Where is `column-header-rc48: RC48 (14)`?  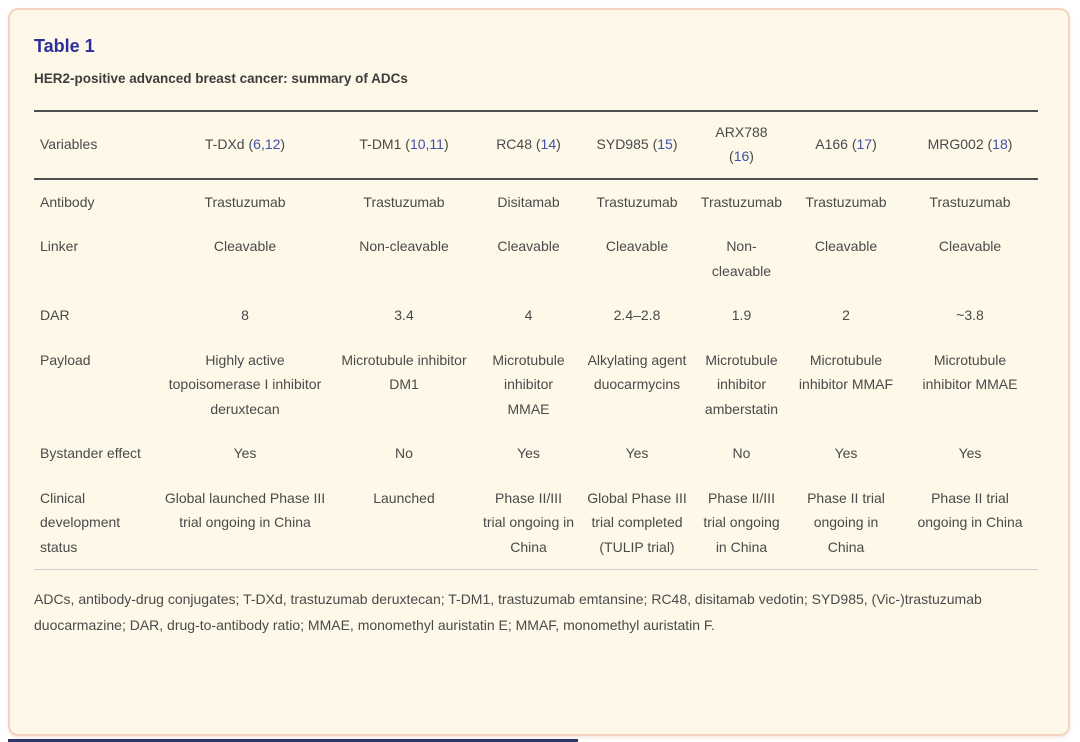
column-header-rc48: RC48 (14) is located at coordinates (528, 145).